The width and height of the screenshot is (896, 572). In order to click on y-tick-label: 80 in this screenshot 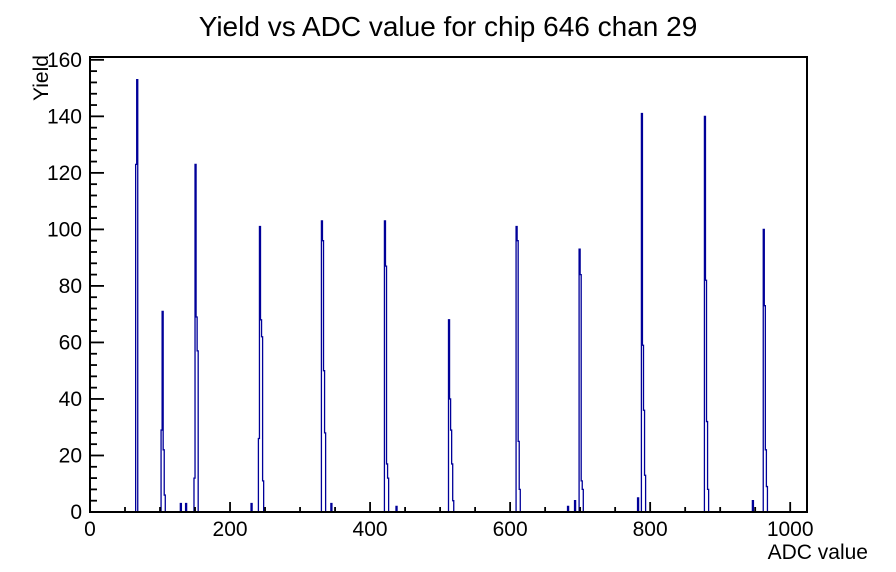, I will do `click(70, 286)`.